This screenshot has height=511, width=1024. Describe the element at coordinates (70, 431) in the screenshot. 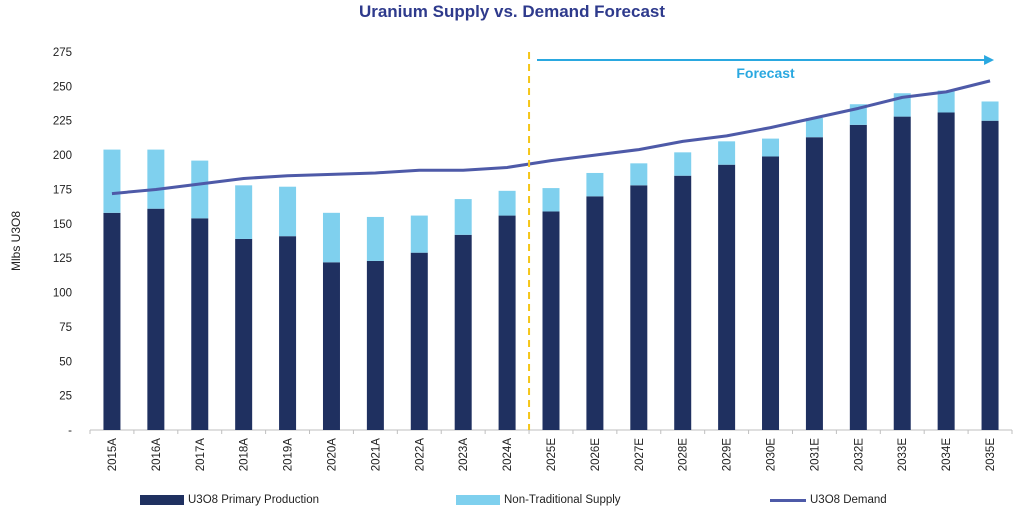

I see `y-tick-label: -` at that location.